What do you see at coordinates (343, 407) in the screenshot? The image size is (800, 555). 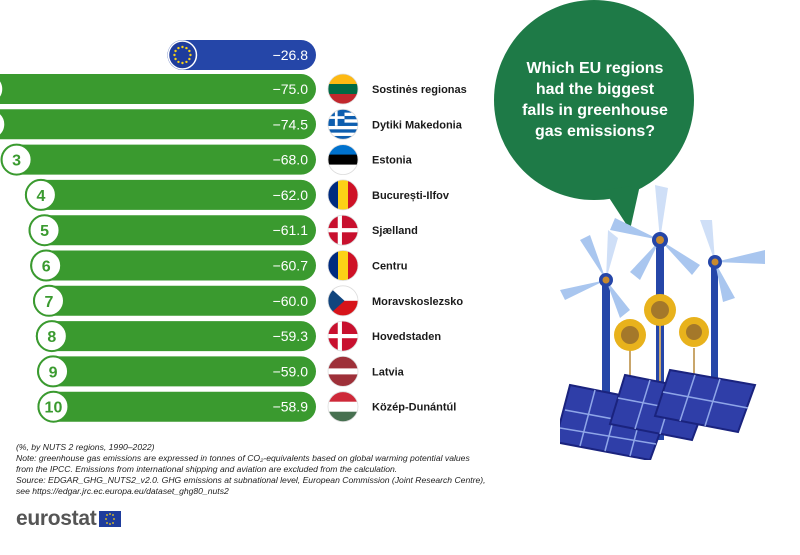 I see `hungary-flag-icon` at bounding box center [343, 407].